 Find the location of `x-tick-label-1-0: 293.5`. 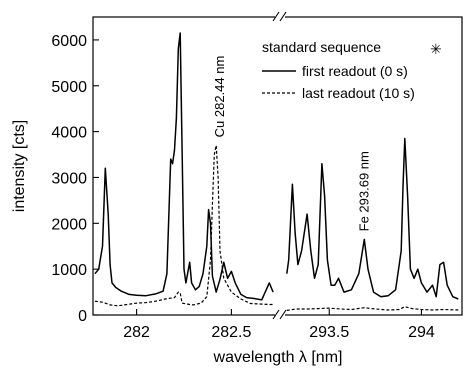

x-tick-label-1-0: 293.5 is located at coordinates (329, 332).